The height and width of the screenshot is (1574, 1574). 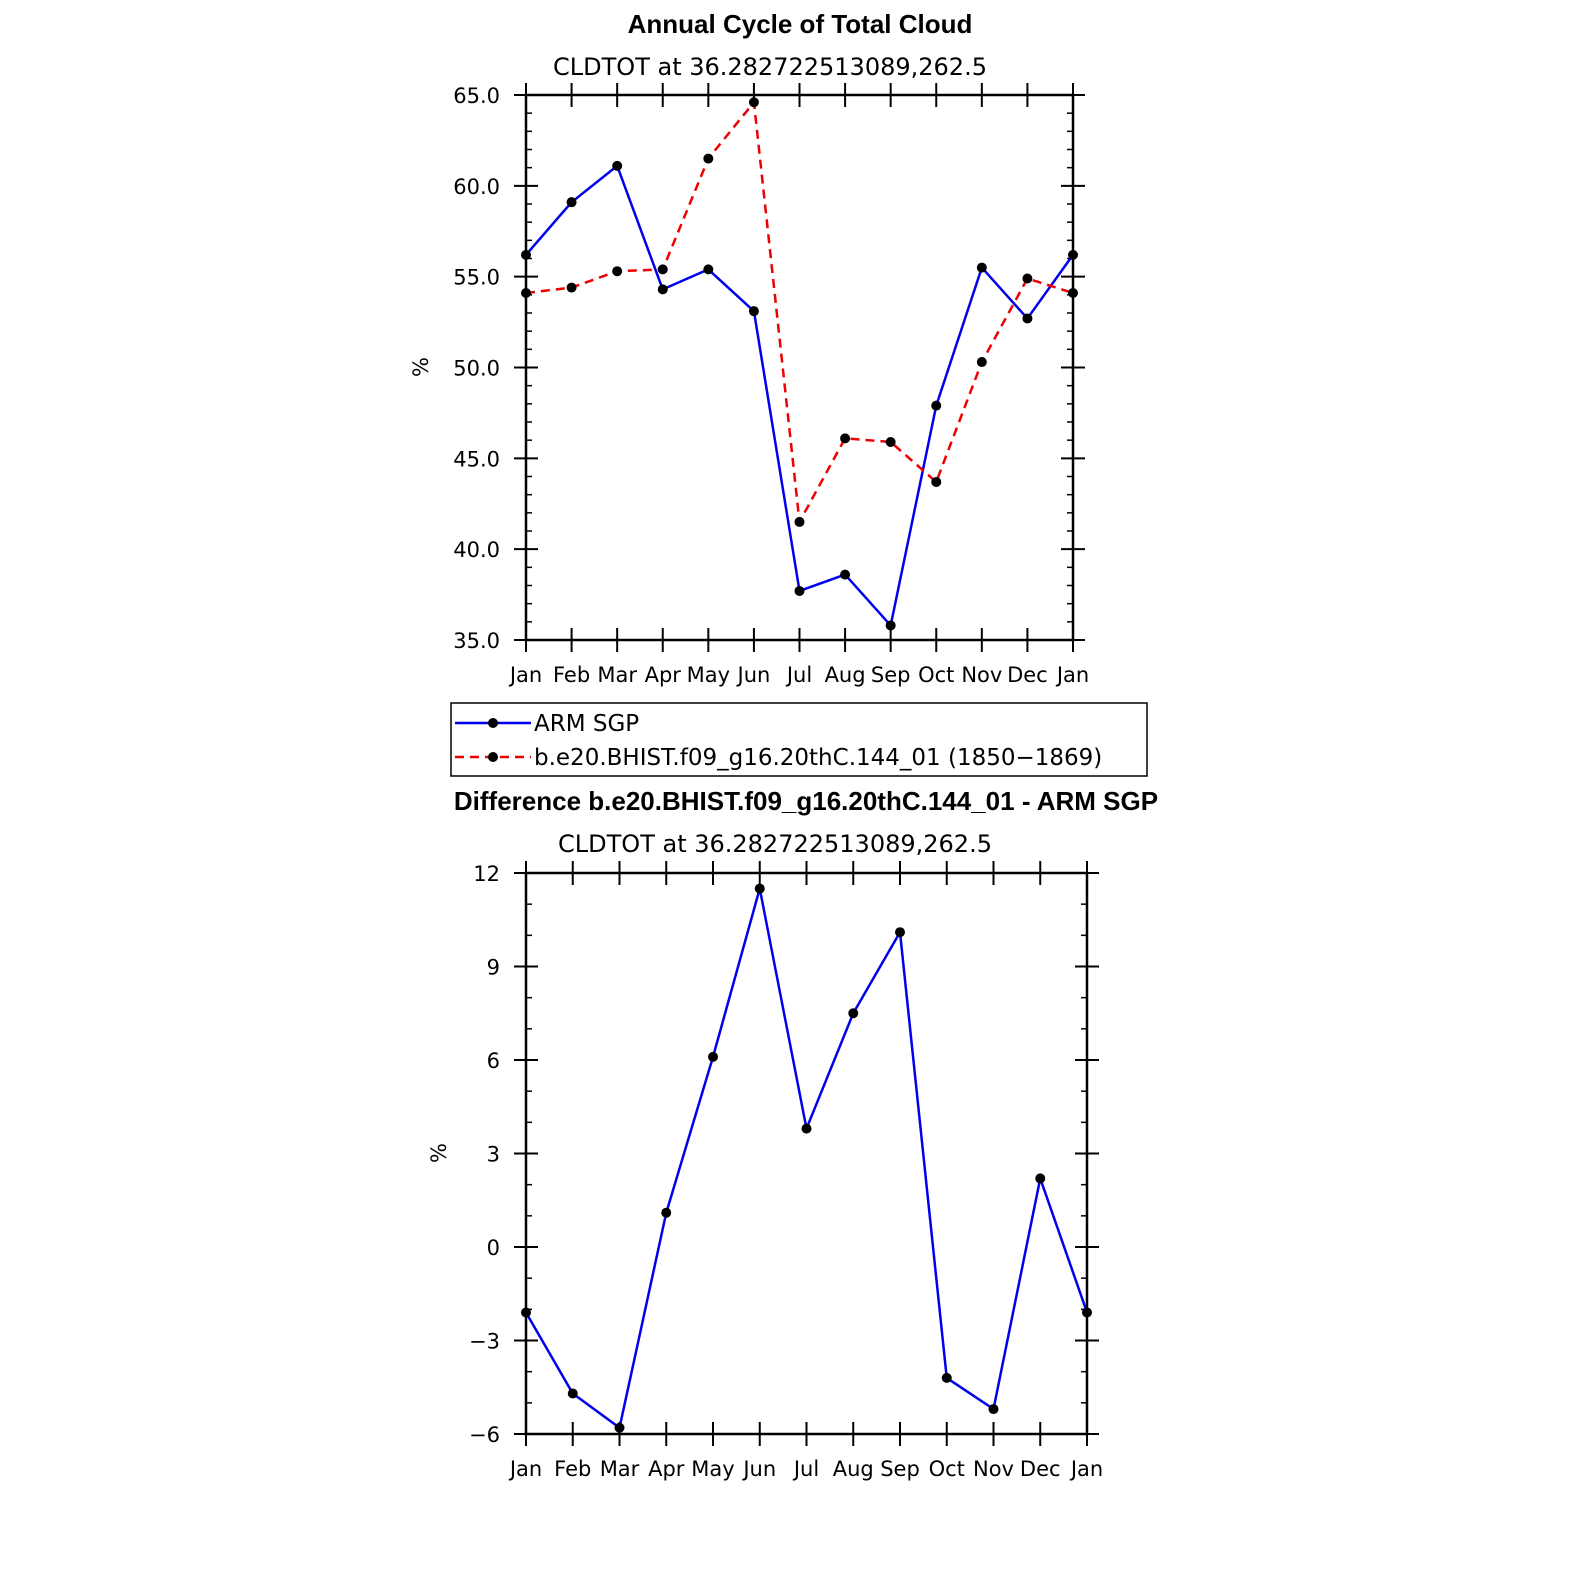 I want to click on legend-box, so click(x=799, y=739).